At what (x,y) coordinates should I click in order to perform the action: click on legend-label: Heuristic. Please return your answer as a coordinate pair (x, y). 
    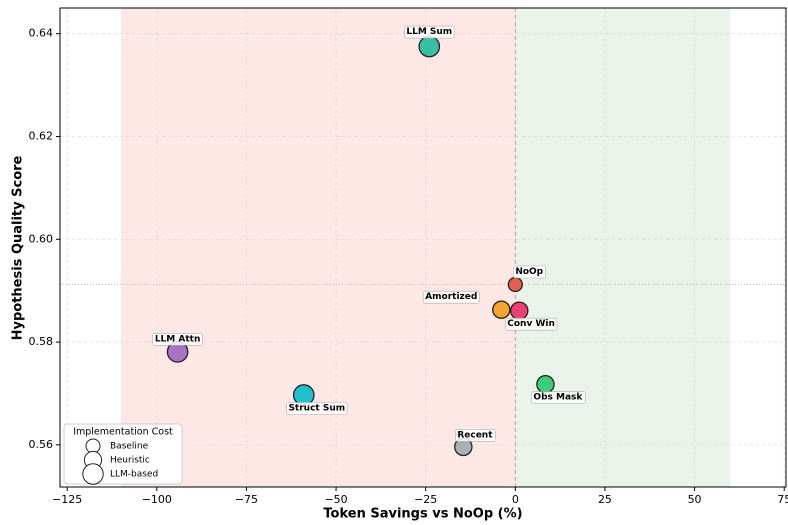
    Looking at the image, I should click on (130, 461).